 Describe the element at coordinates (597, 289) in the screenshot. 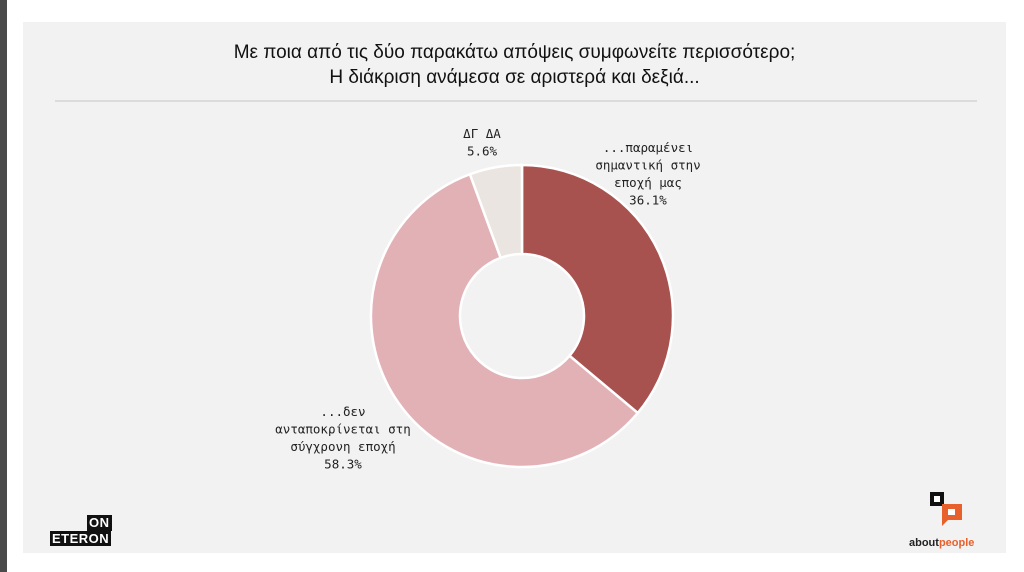

I see `slice-important` at that location.